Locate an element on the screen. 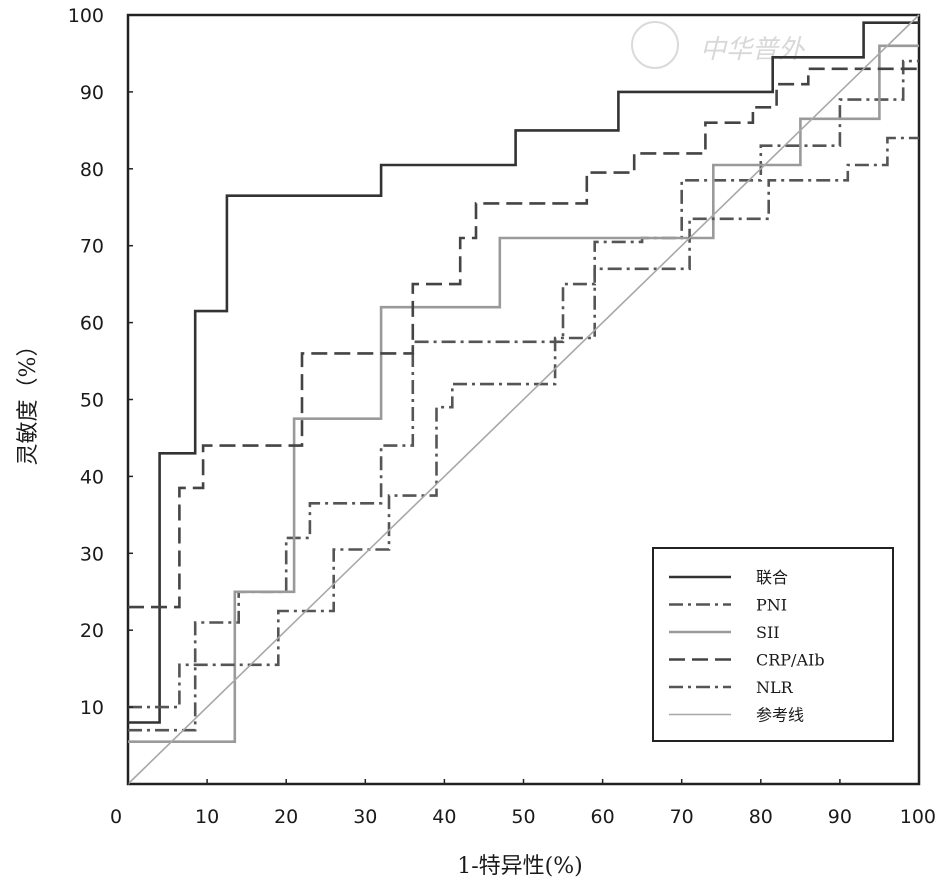  y-tick-label: 20 is located at coordinates (92, 631).